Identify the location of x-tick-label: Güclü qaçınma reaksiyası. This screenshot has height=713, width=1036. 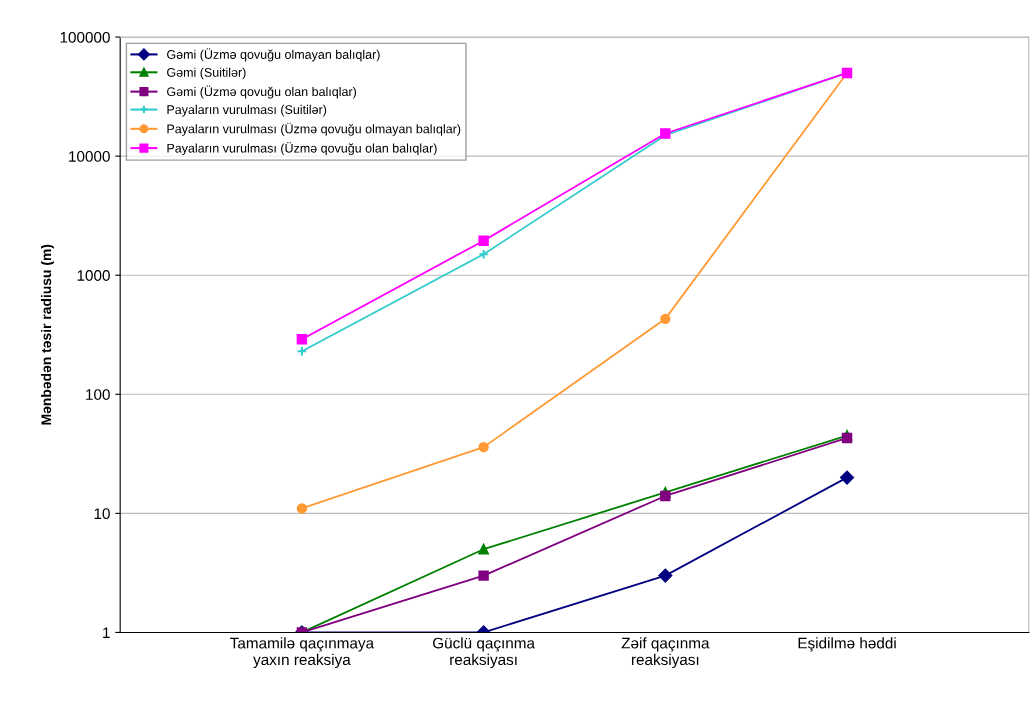
(484, 653).